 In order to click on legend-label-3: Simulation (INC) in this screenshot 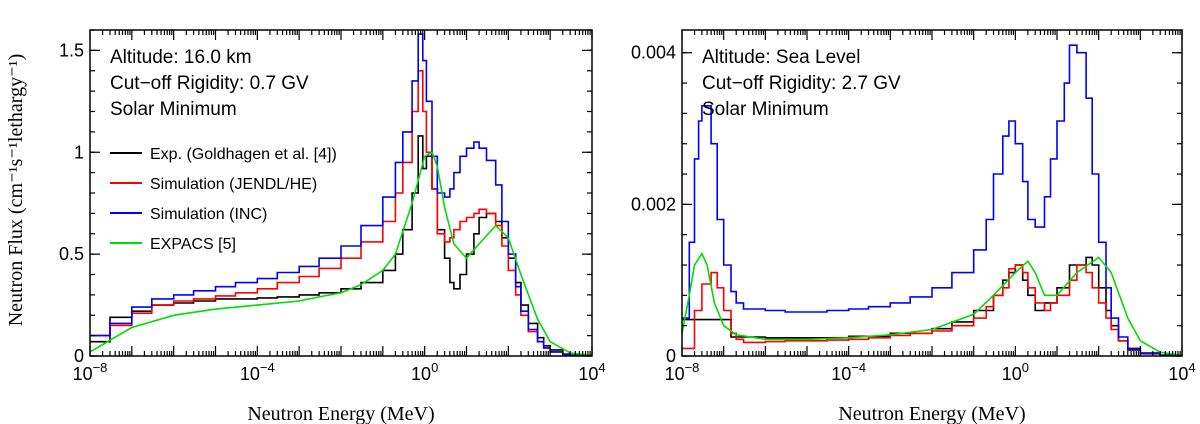, I will do `click(208, 214)`.